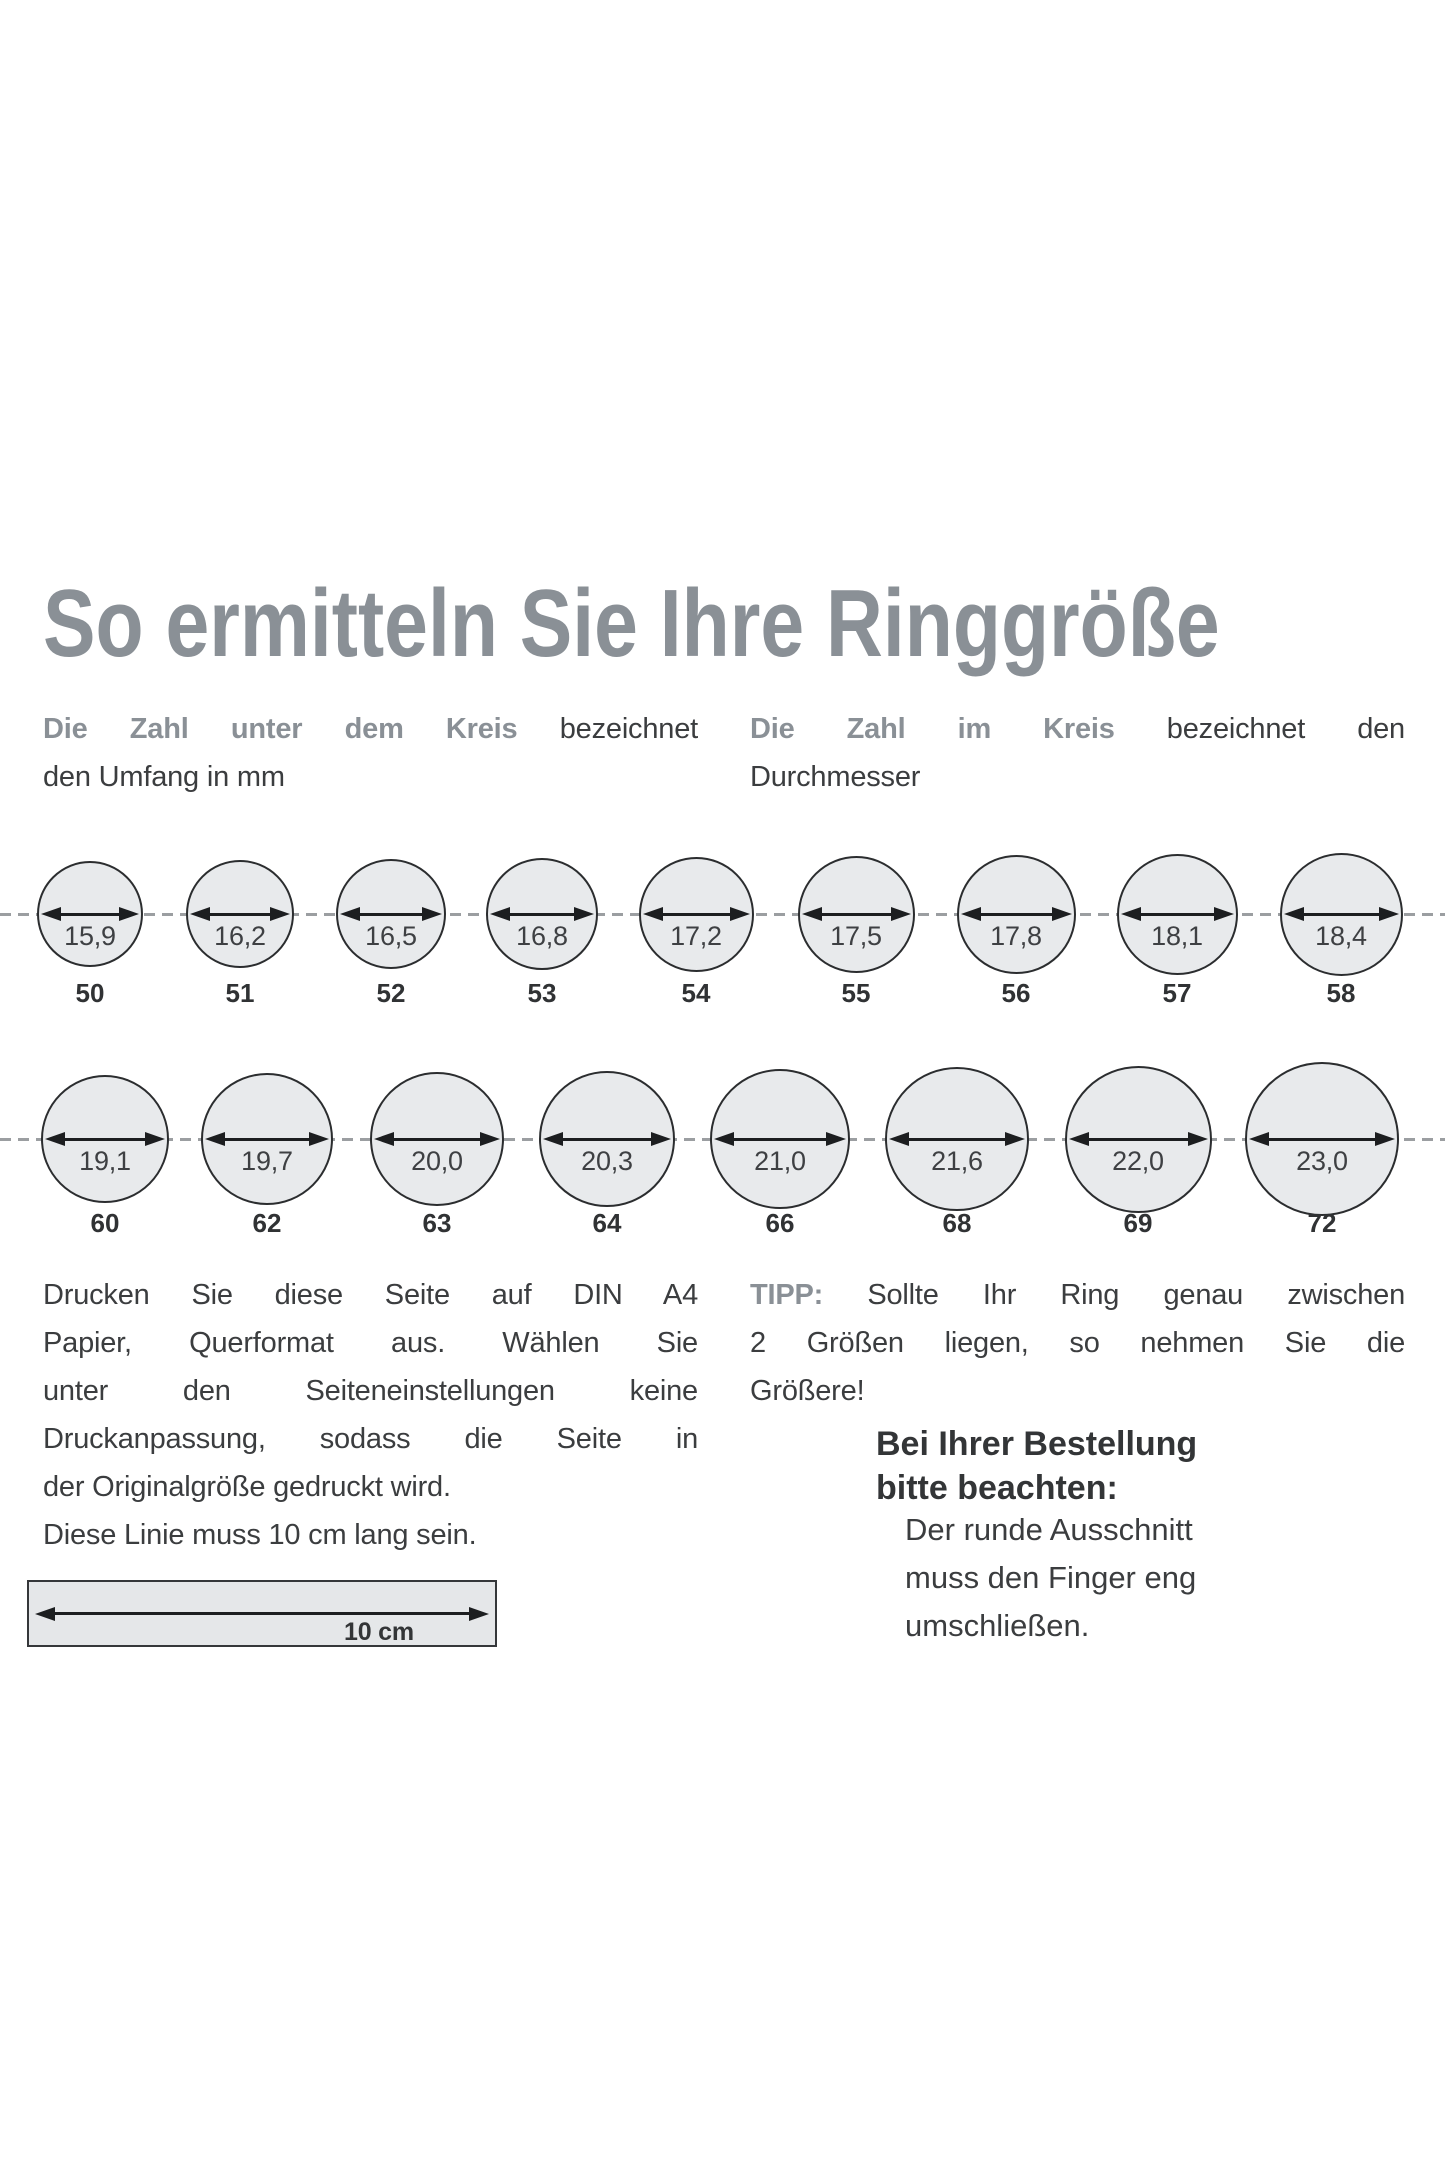 The image size is (1445, 2168). I want to click on diameter-label: 20,0, so click(437, 1161).